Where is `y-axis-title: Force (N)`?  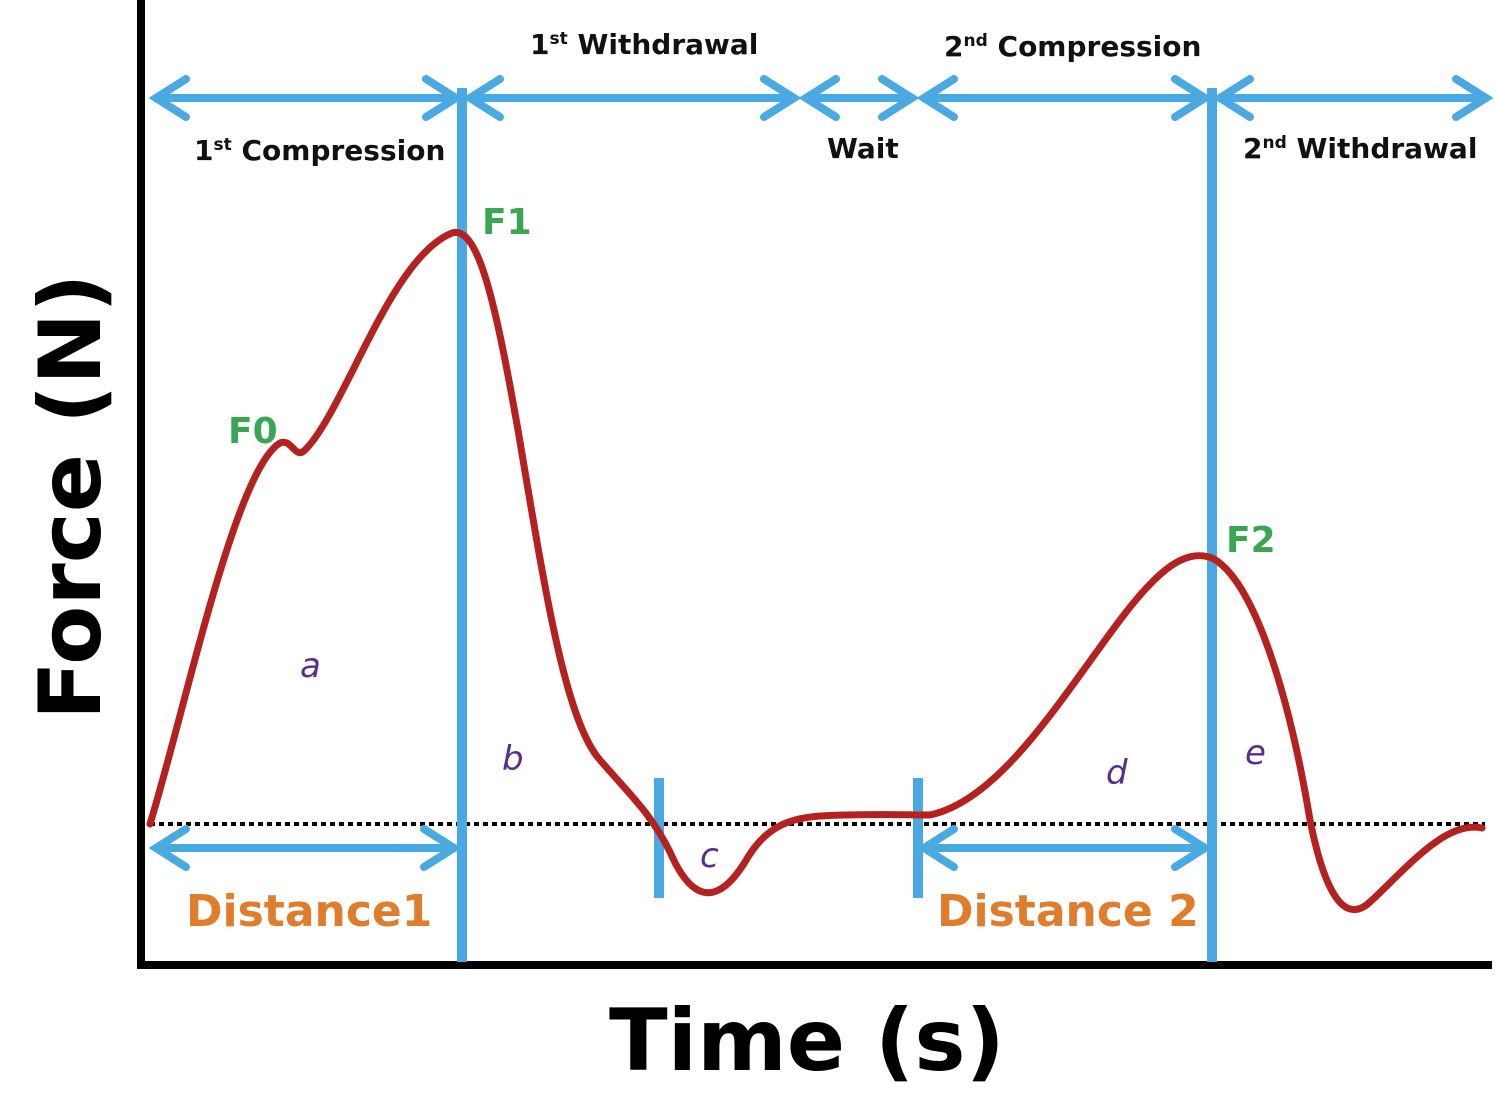
y-axis-title: Force (N) is located at coordinates (71, 496).